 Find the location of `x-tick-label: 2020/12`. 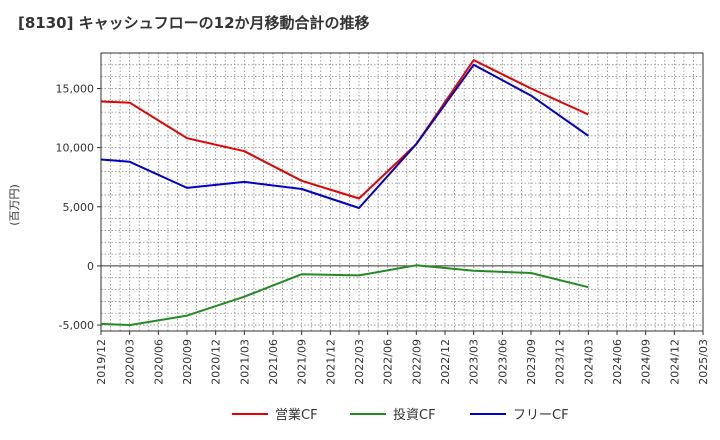

x-tick-label: 2020/12 is located at coordinates (216, 362).